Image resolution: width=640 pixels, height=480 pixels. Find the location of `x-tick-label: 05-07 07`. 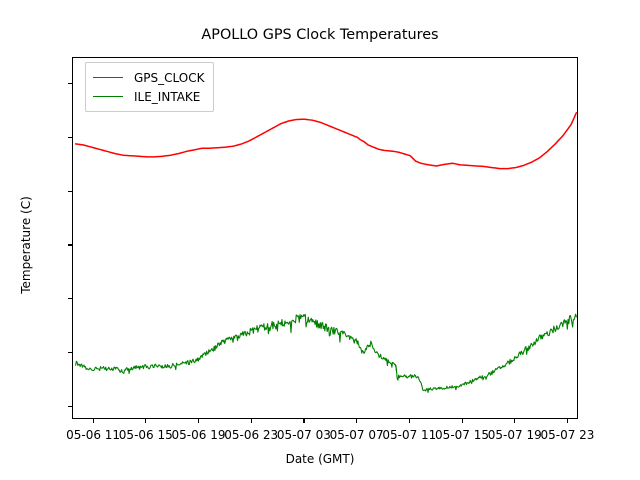

x-tick-label: 05-07 07 is located at coordinates (356, 435).